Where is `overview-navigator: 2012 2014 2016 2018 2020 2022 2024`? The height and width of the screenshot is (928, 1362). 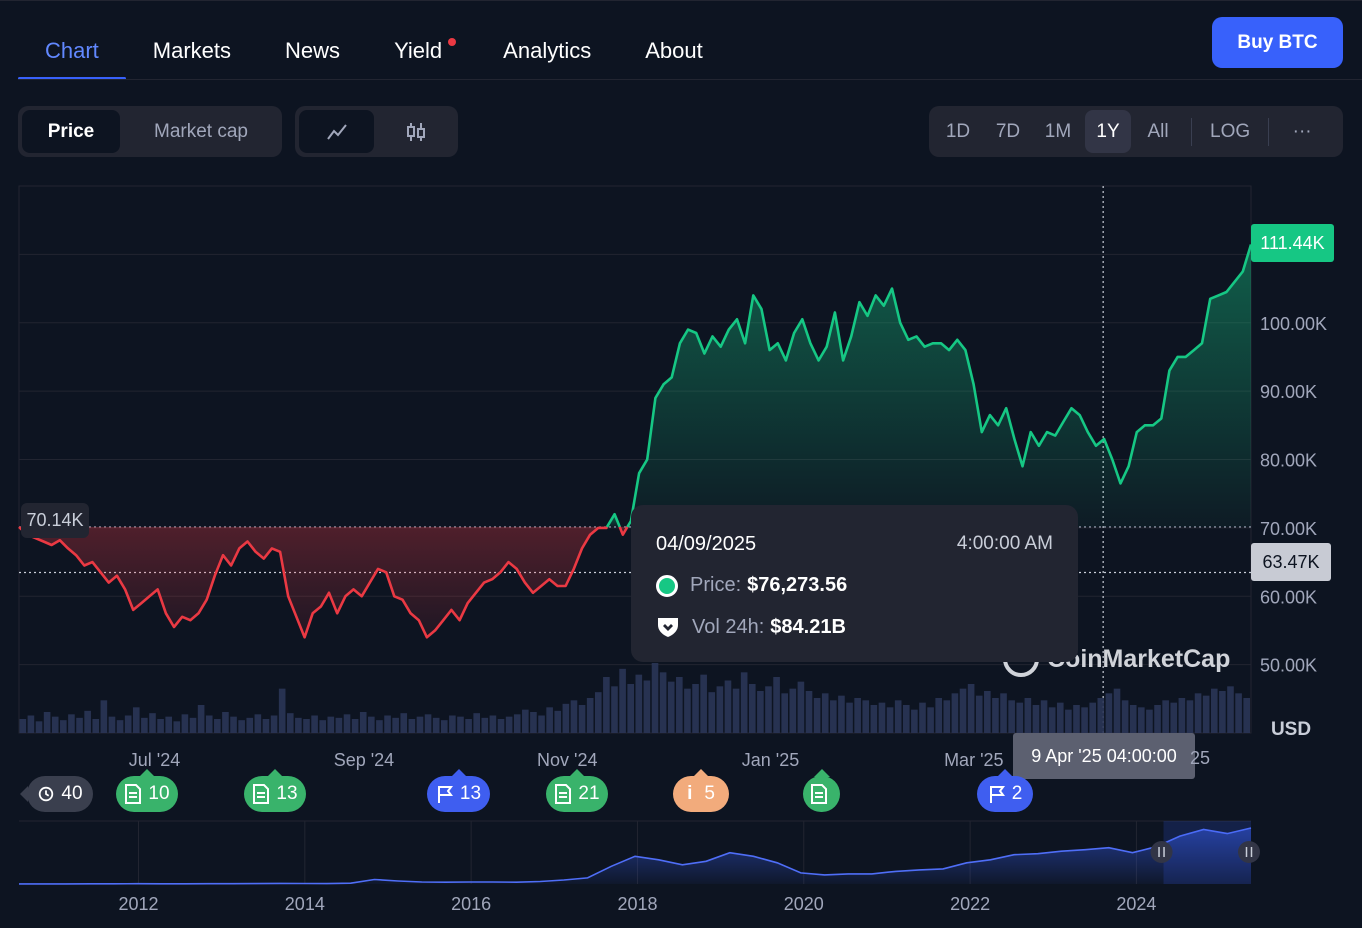
overview-navigator: 2012 2014 2016 2018 2020 2022 2024 is located at coordinates (639, 867).